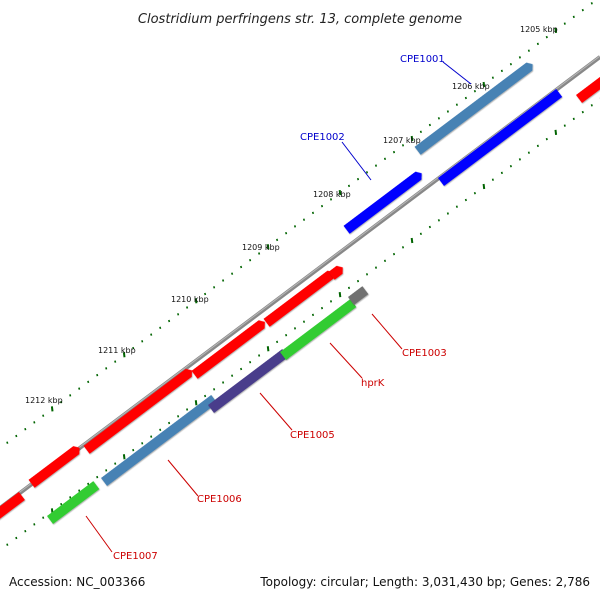 This screenshot has width=600, height=600. What do you see at coordinates (139, 410) in the screenshot?
I see `gene-bar-cpe1006-upper` at bounding box center [139, 410].